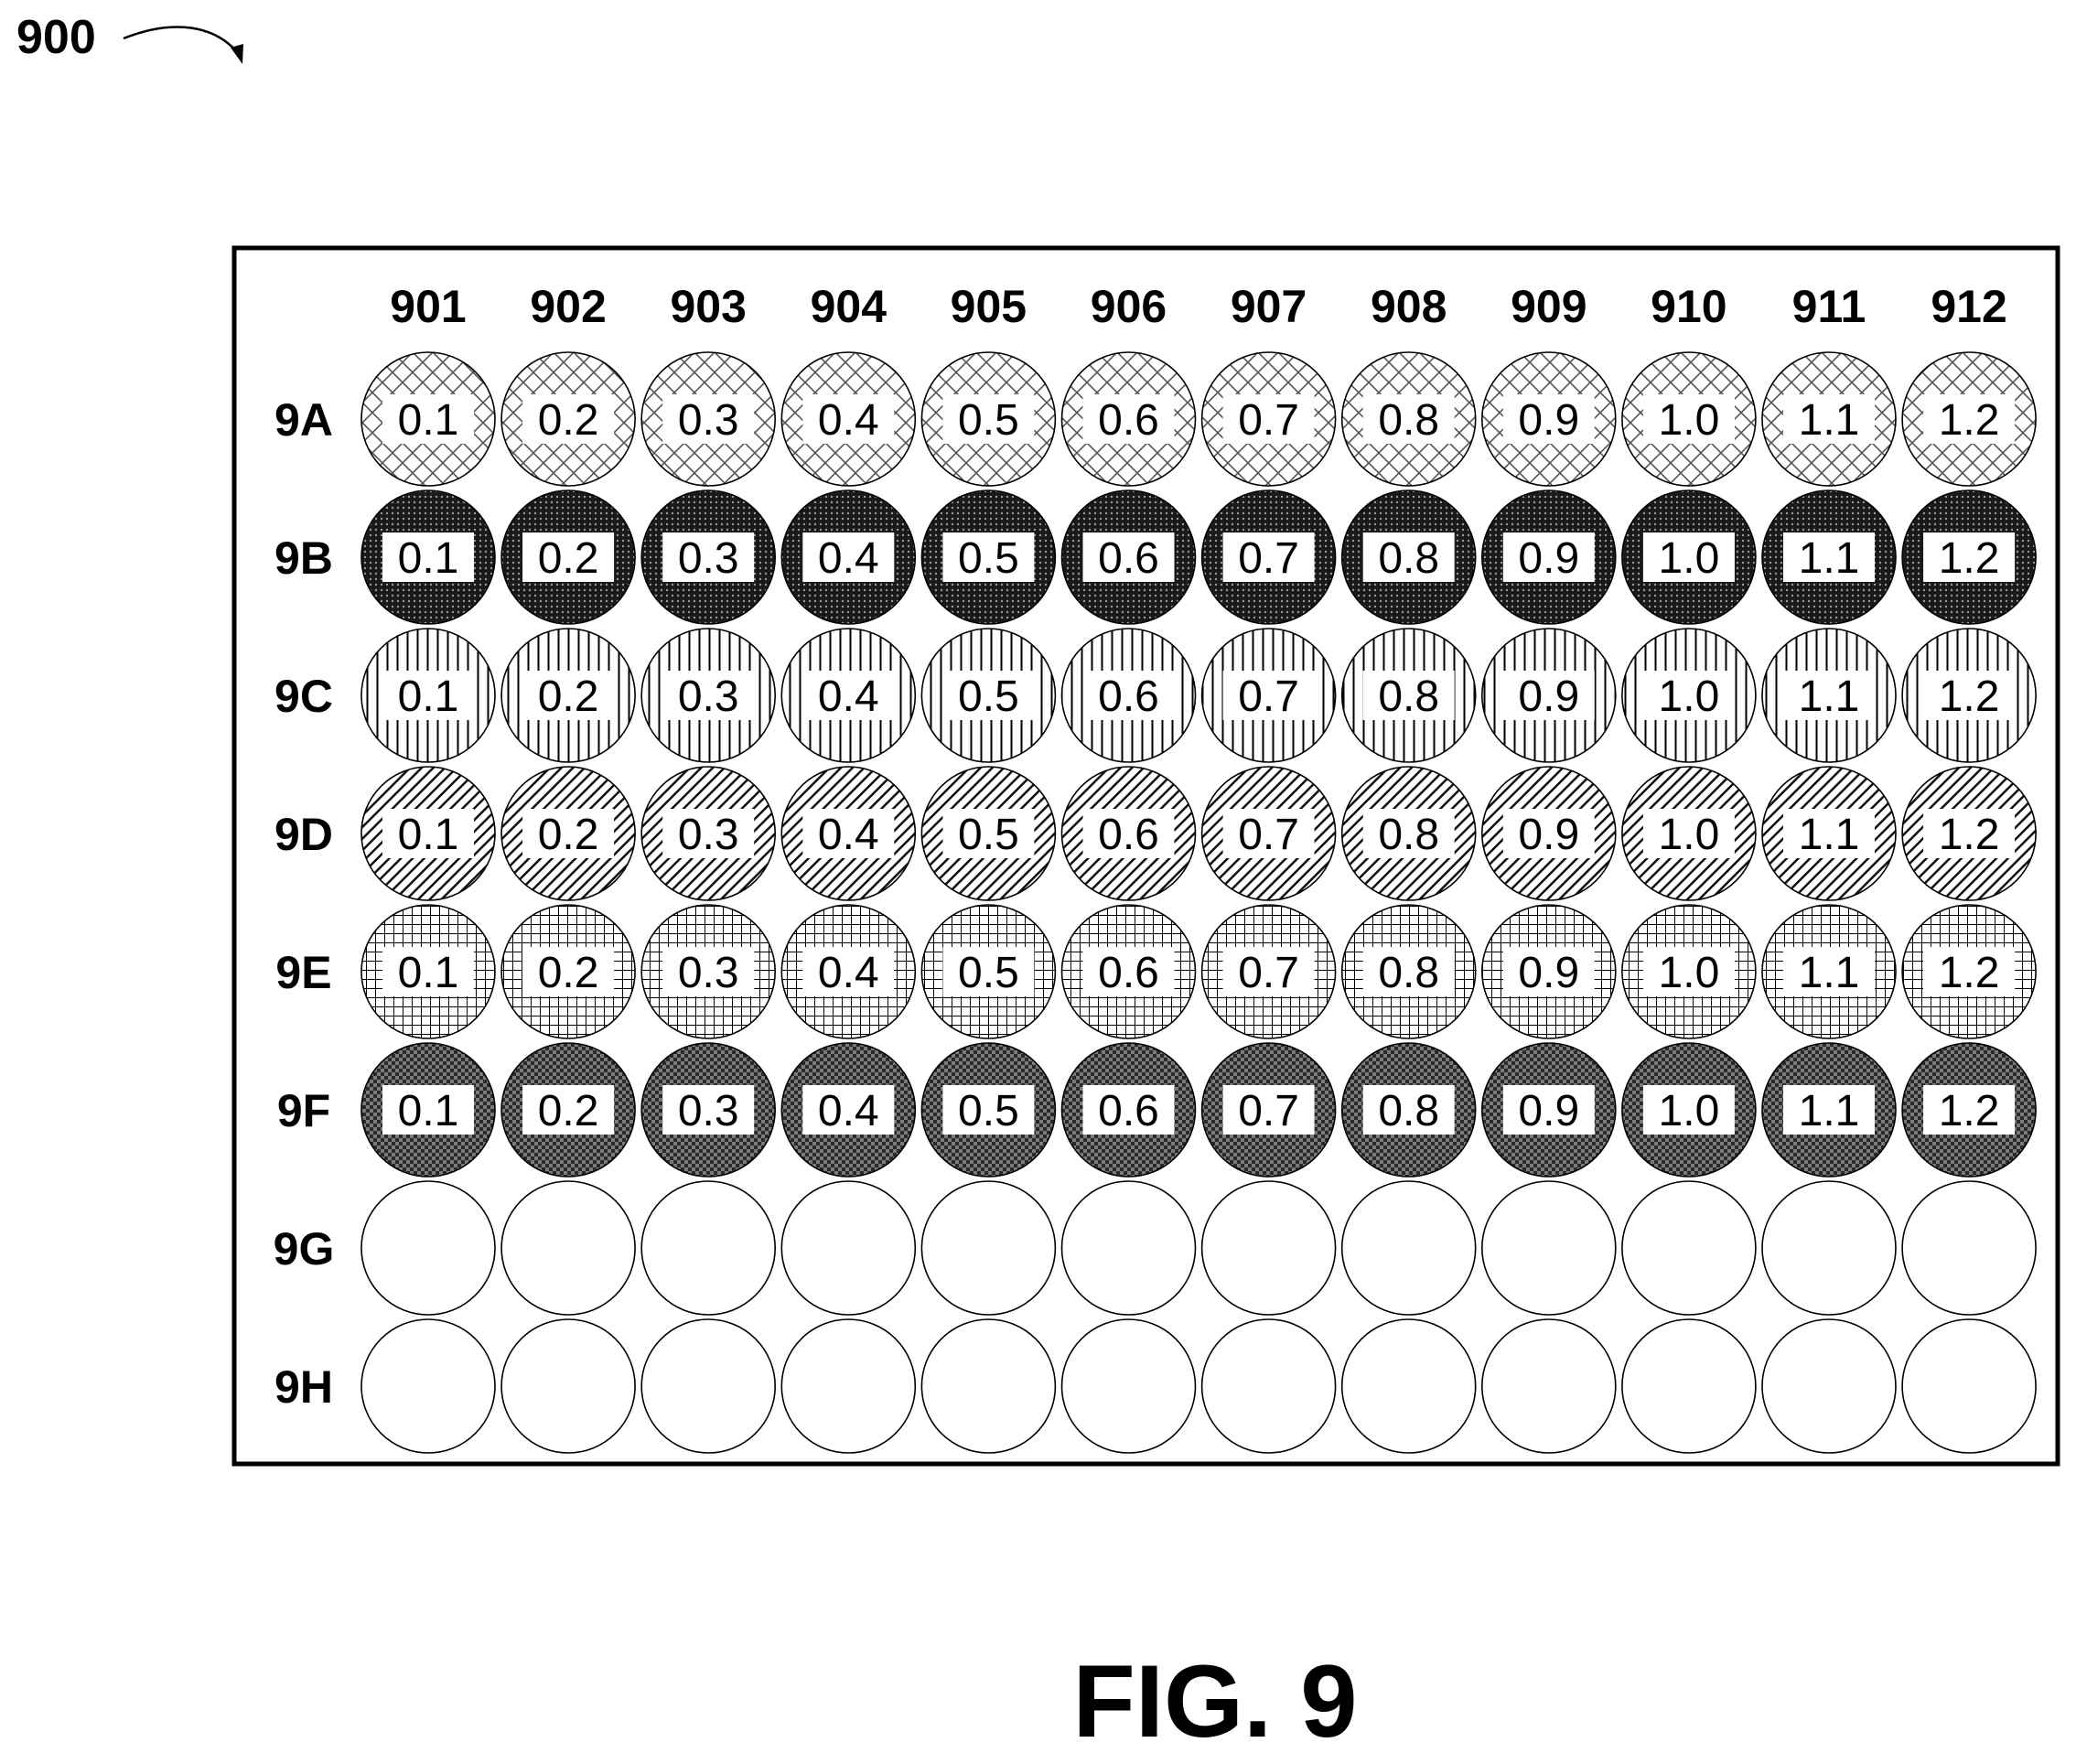 The height and width of the screenshot is (1764, 2076). I want to click on well: 0.2, so click(568, 695).